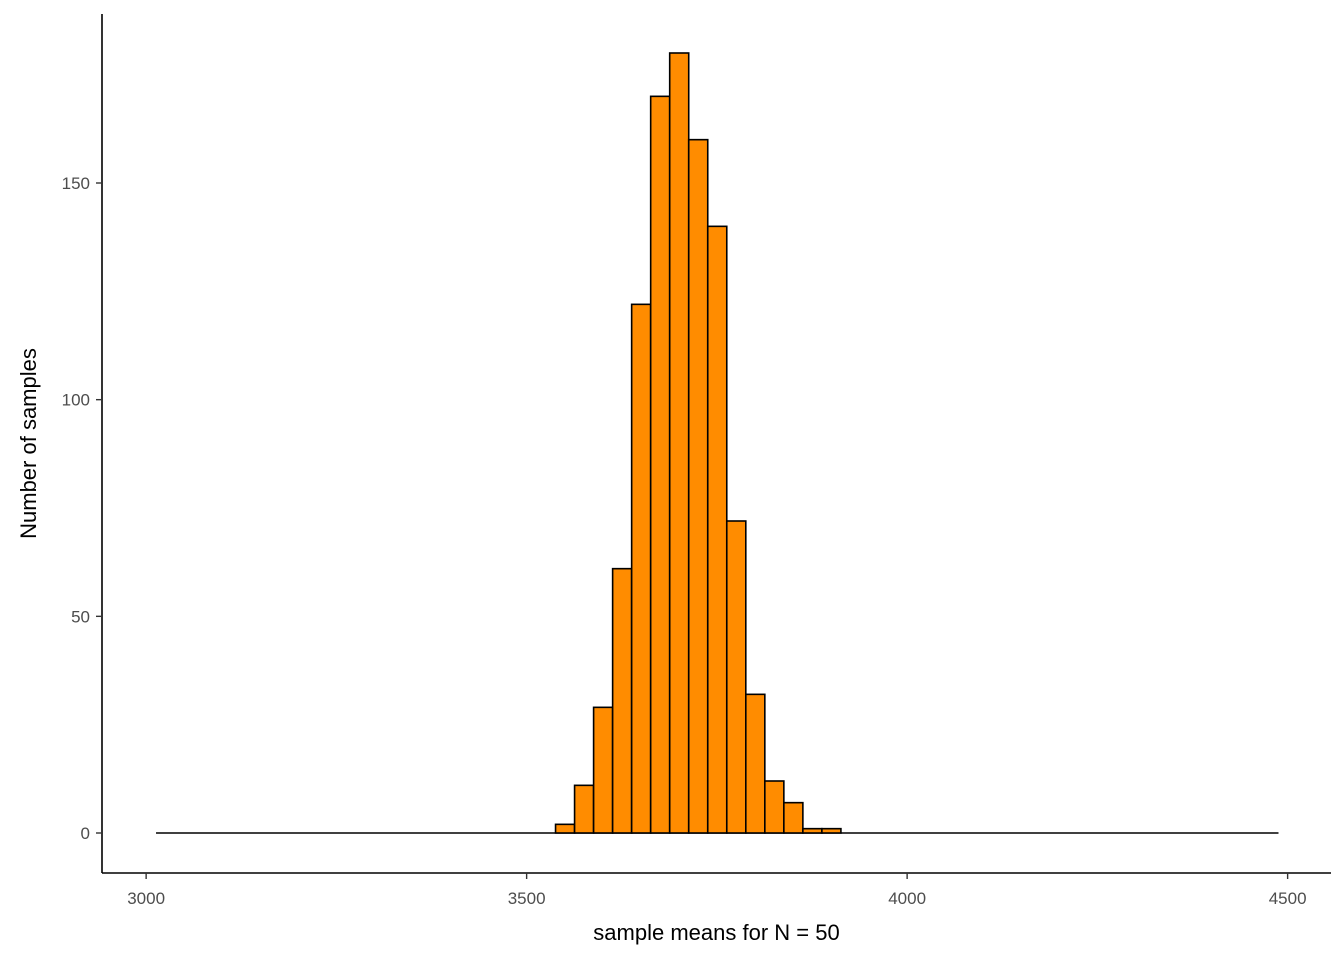 This screenshot has width=1344, height=960. What do you see at coordinates (80, 616) in the screenshot?
I see `y-tick-label: 50` at bounding box center [80, 616].